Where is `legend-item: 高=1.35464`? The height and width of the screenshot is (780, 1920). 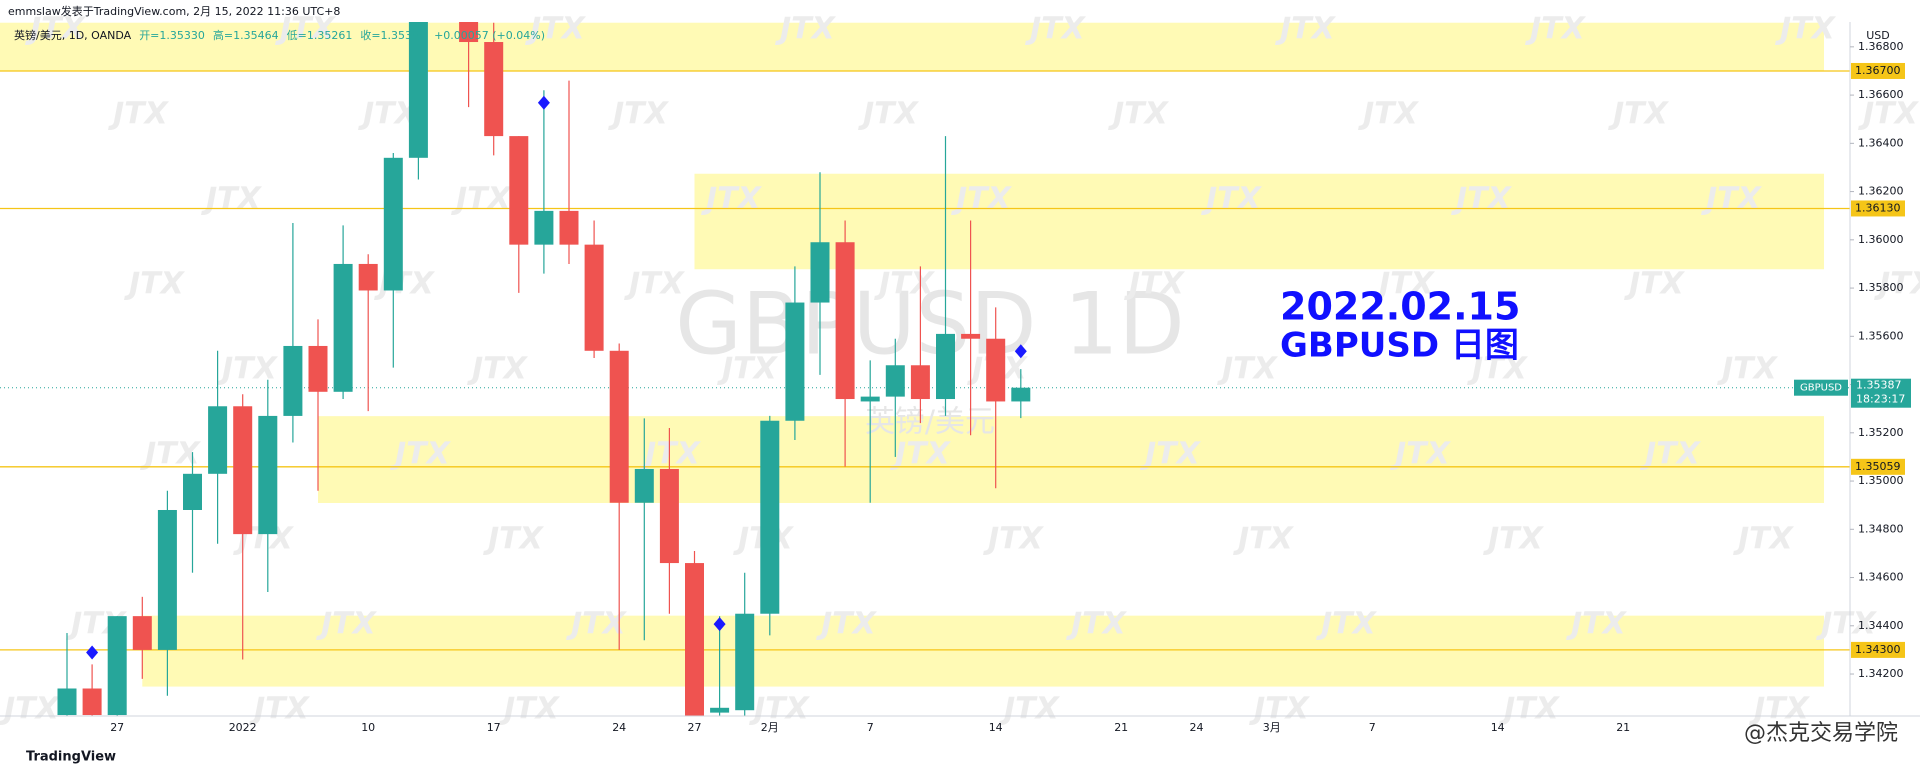
legend-item: 高=1.35464 is located at coordinates (246, 35).